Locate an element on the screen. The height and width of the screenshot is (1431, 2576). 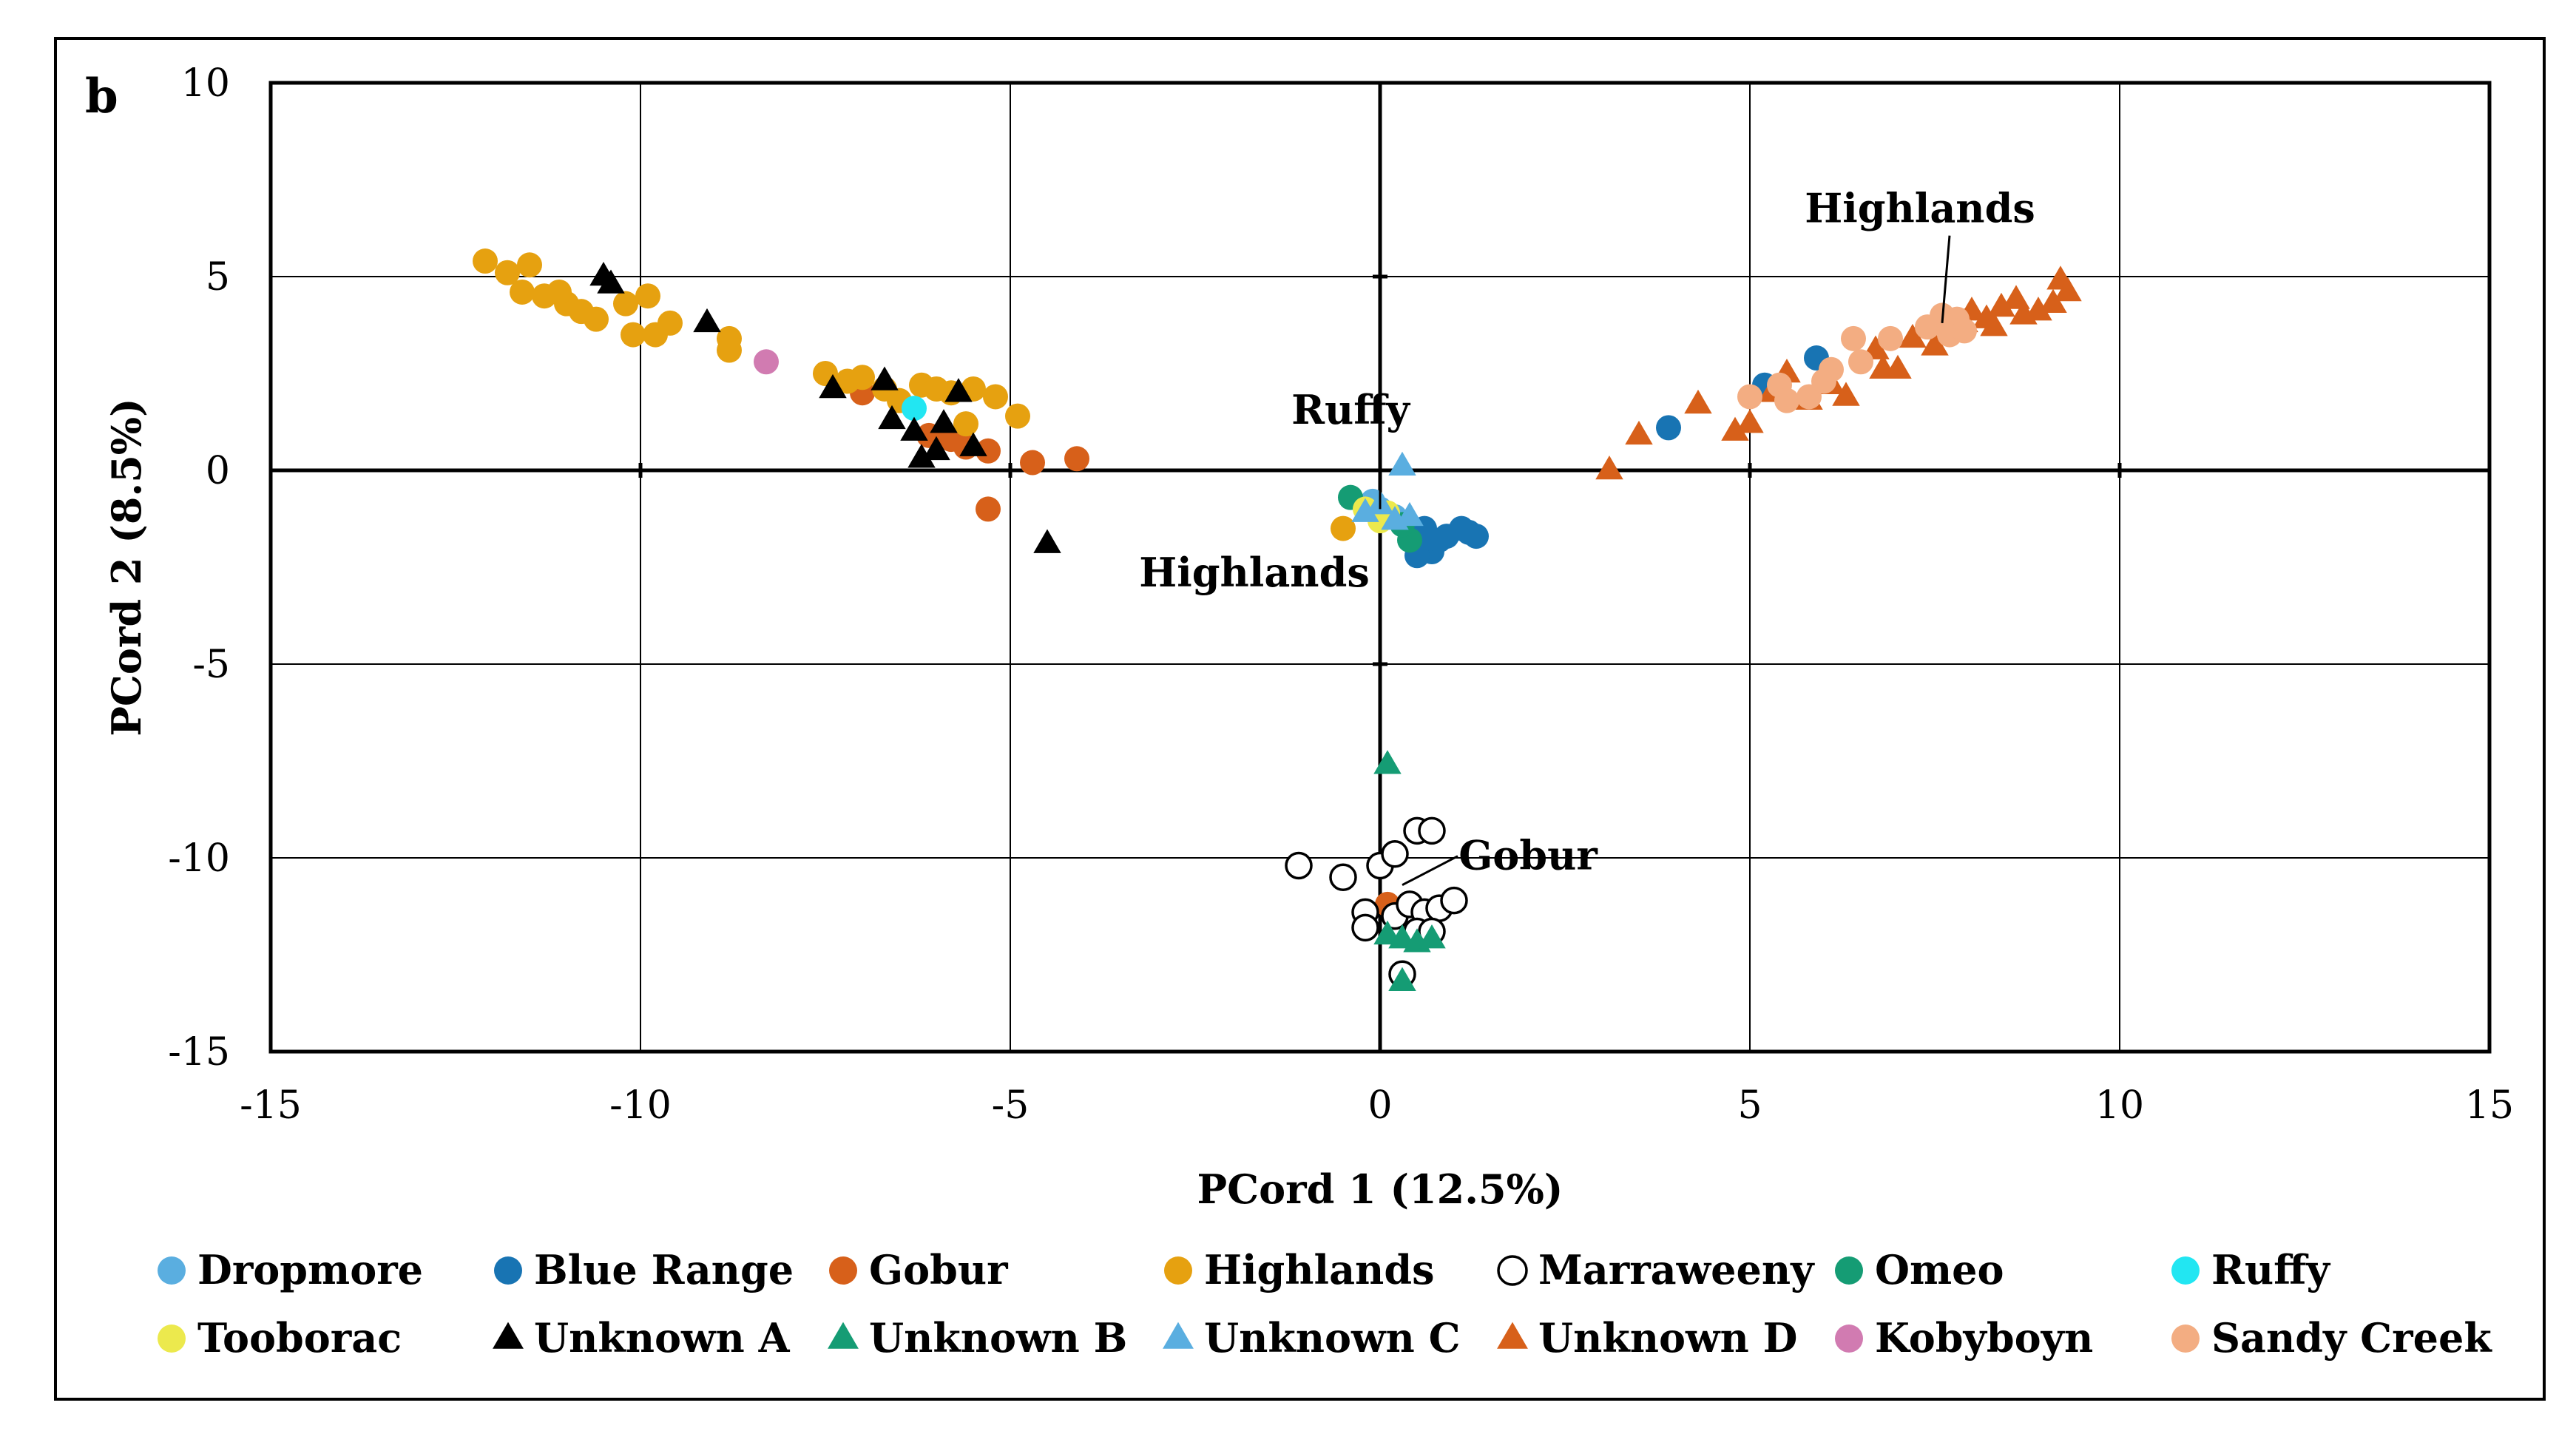
legend-label-gobur: Gobur is located at coordinates (938, 1269).